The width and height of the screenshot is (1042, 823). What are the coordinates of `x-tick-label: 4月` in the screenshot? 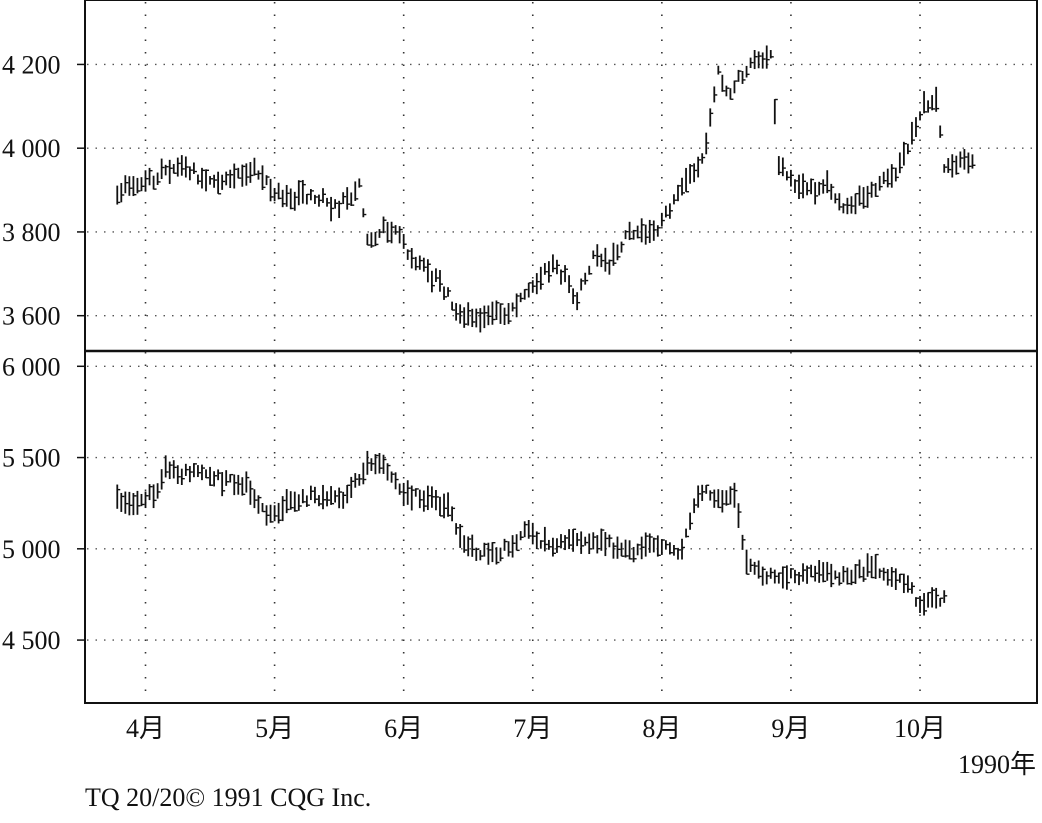 It's located at (145, 728).